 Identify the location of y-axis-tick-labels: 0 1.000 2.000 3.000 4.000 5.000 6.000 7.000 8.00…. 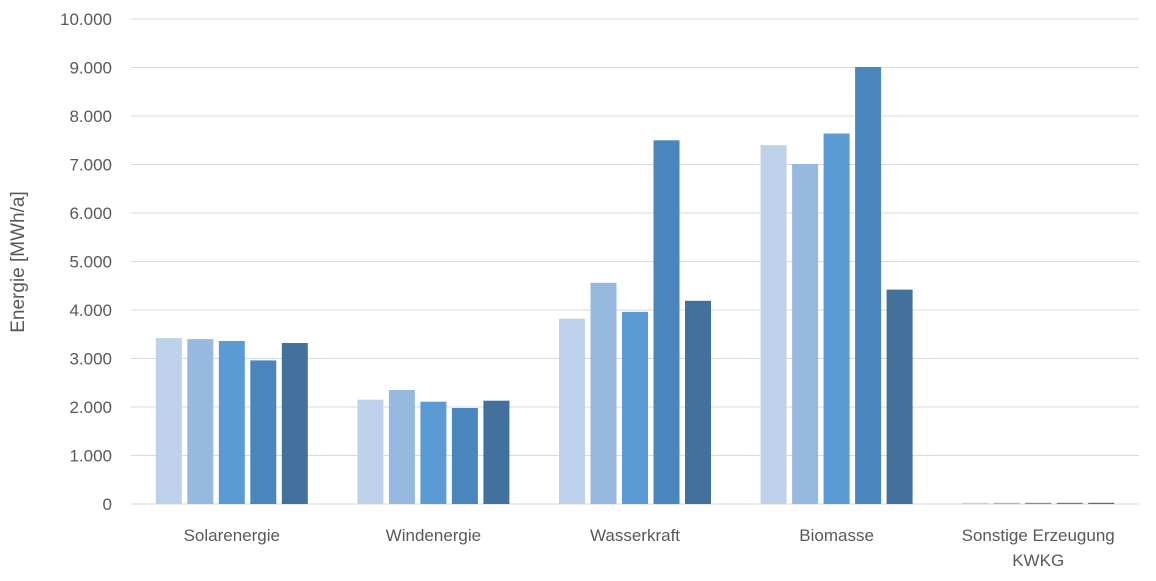
(86, 262).